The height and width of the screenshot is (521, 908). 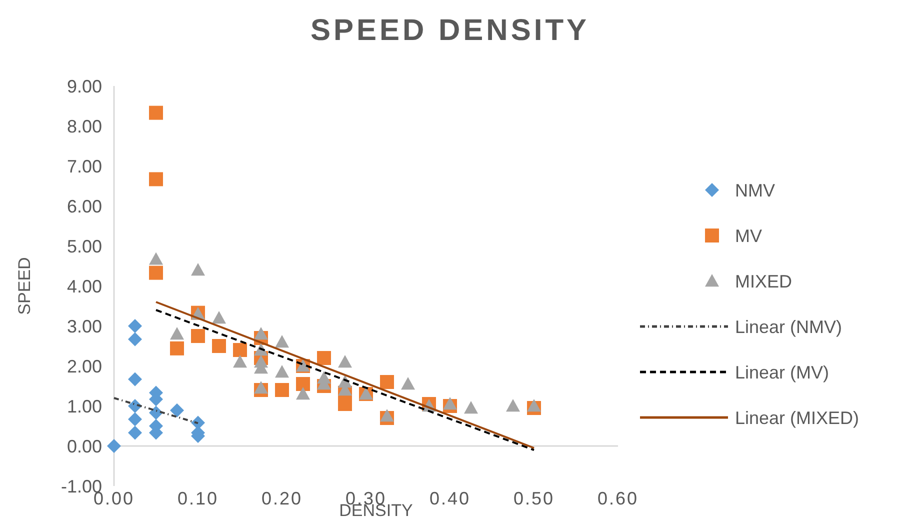 I want to click on x-tick-label: 0.40, so click(x=450, y=498).